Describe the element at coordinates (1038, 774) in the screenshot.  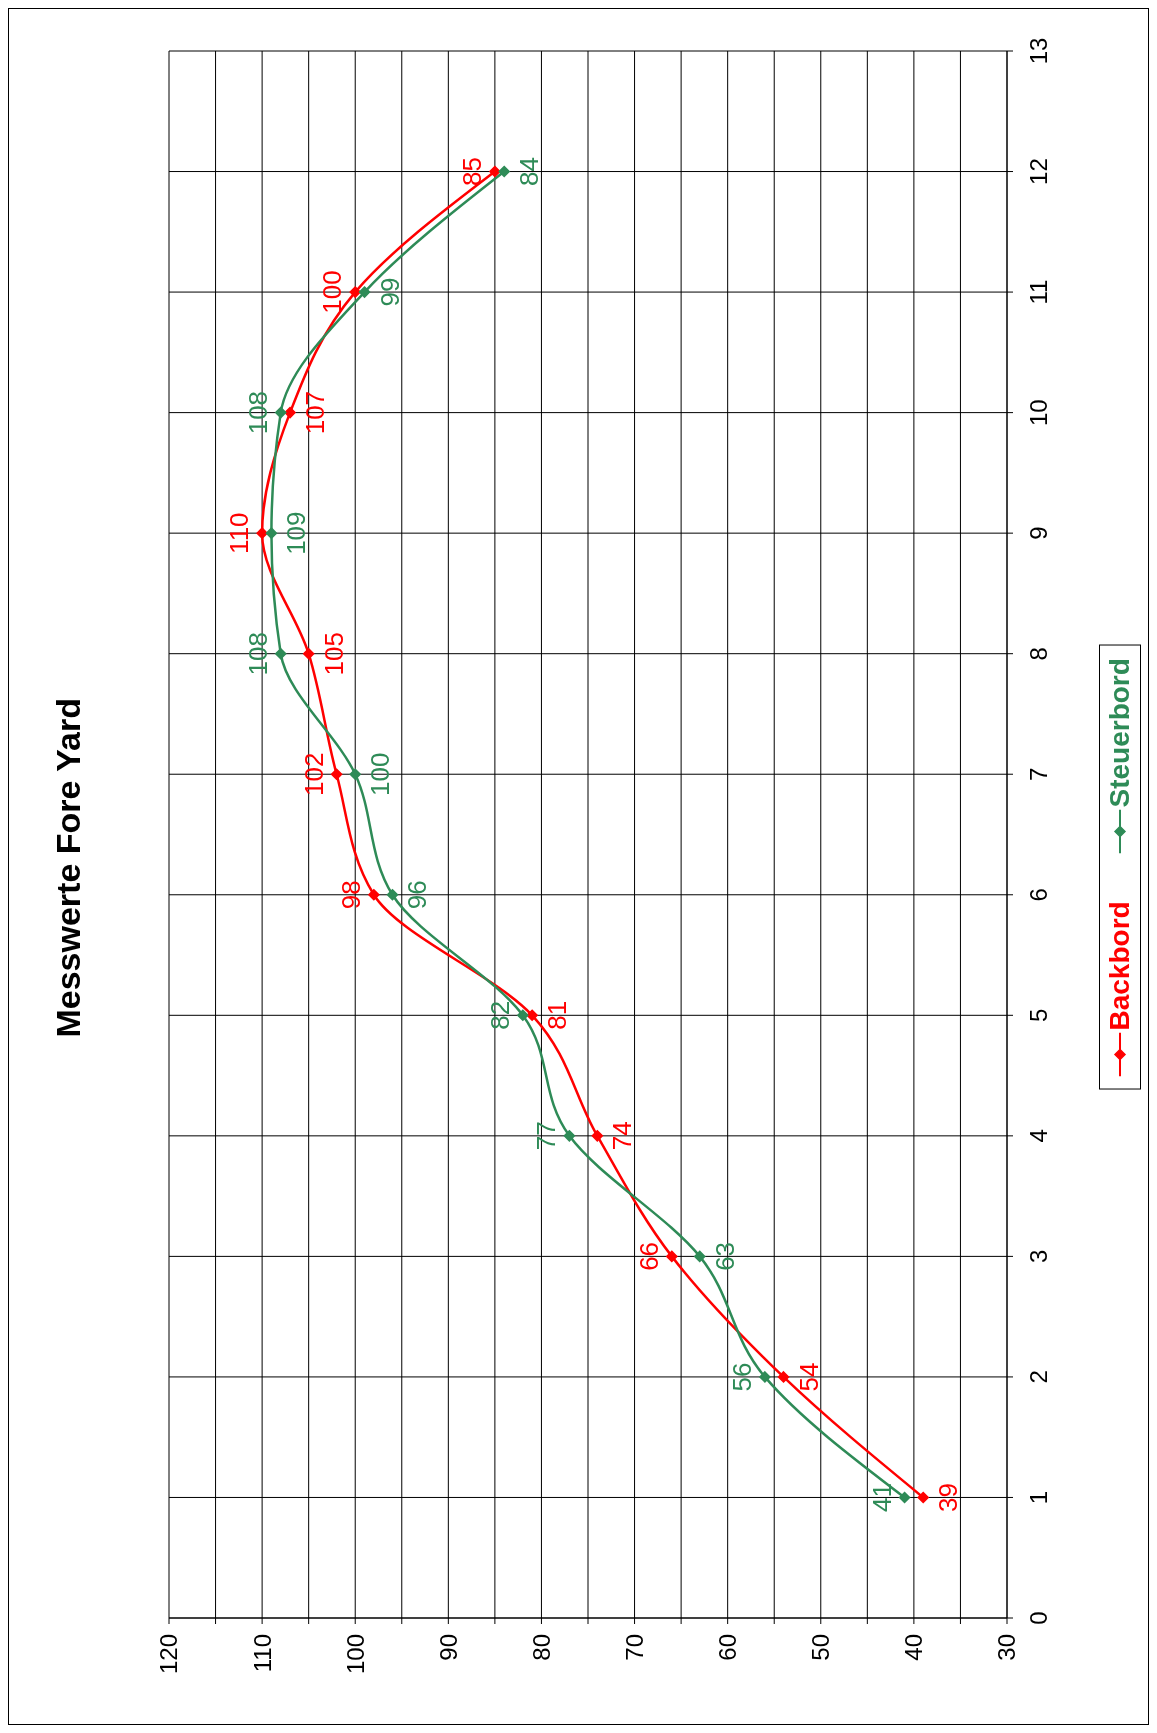
I see `y-tick-label: 7` at that location.